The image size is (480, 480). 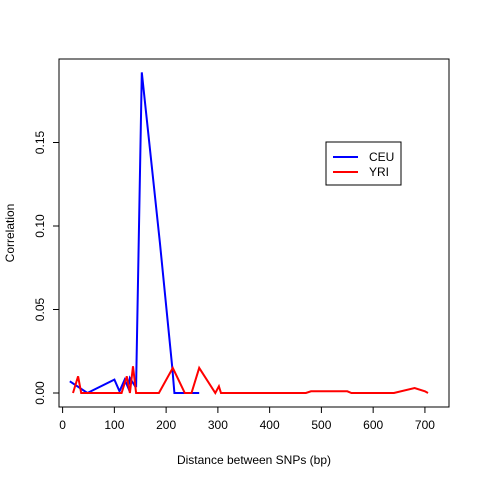 I want to click on x-tick-label: 100, so click(x=114, y=425).